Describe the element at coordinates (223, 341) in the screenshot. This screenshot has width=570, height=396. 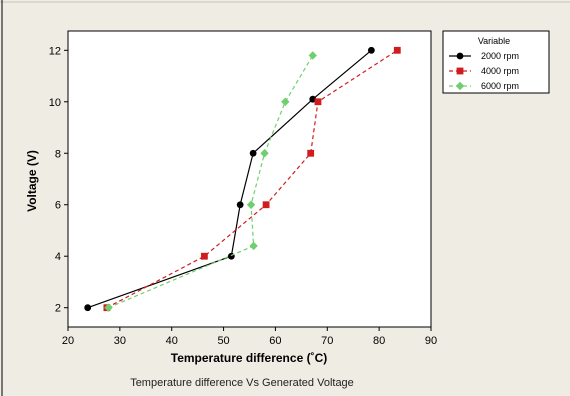
I see `x-tick-label: 50` at that location.